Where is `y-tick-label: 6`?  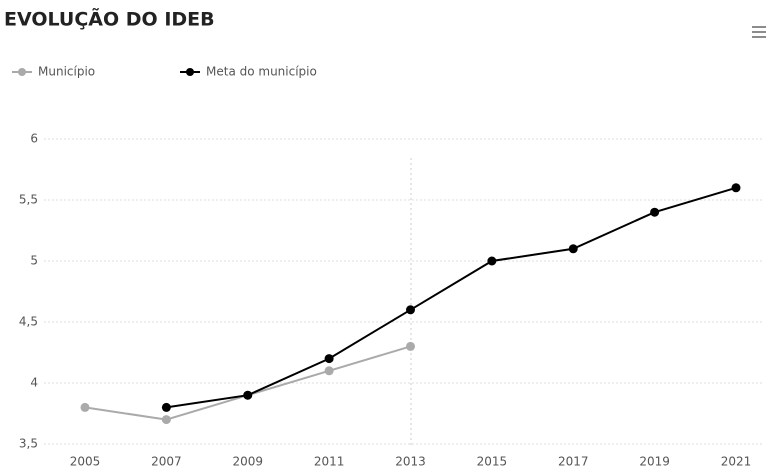
y-tick-label: 6 is located at coordinates (34, 139).